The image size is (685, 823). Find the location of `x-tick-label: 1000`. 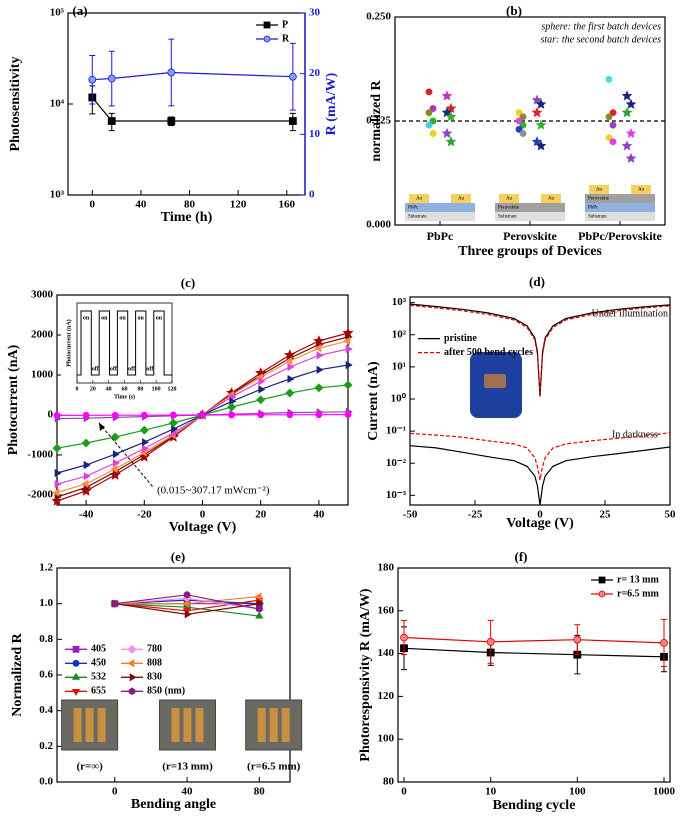

x-tick-label: 1000 is located at coordinates (664, 792).